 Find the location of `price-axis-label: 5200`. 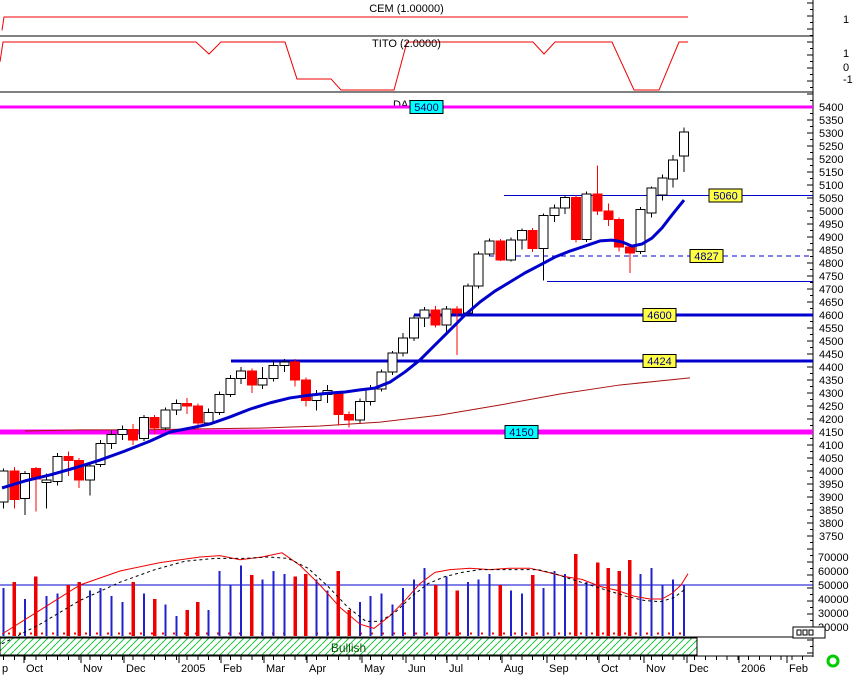

price-axis-label: 5200 is located at coordinates (831, 160).